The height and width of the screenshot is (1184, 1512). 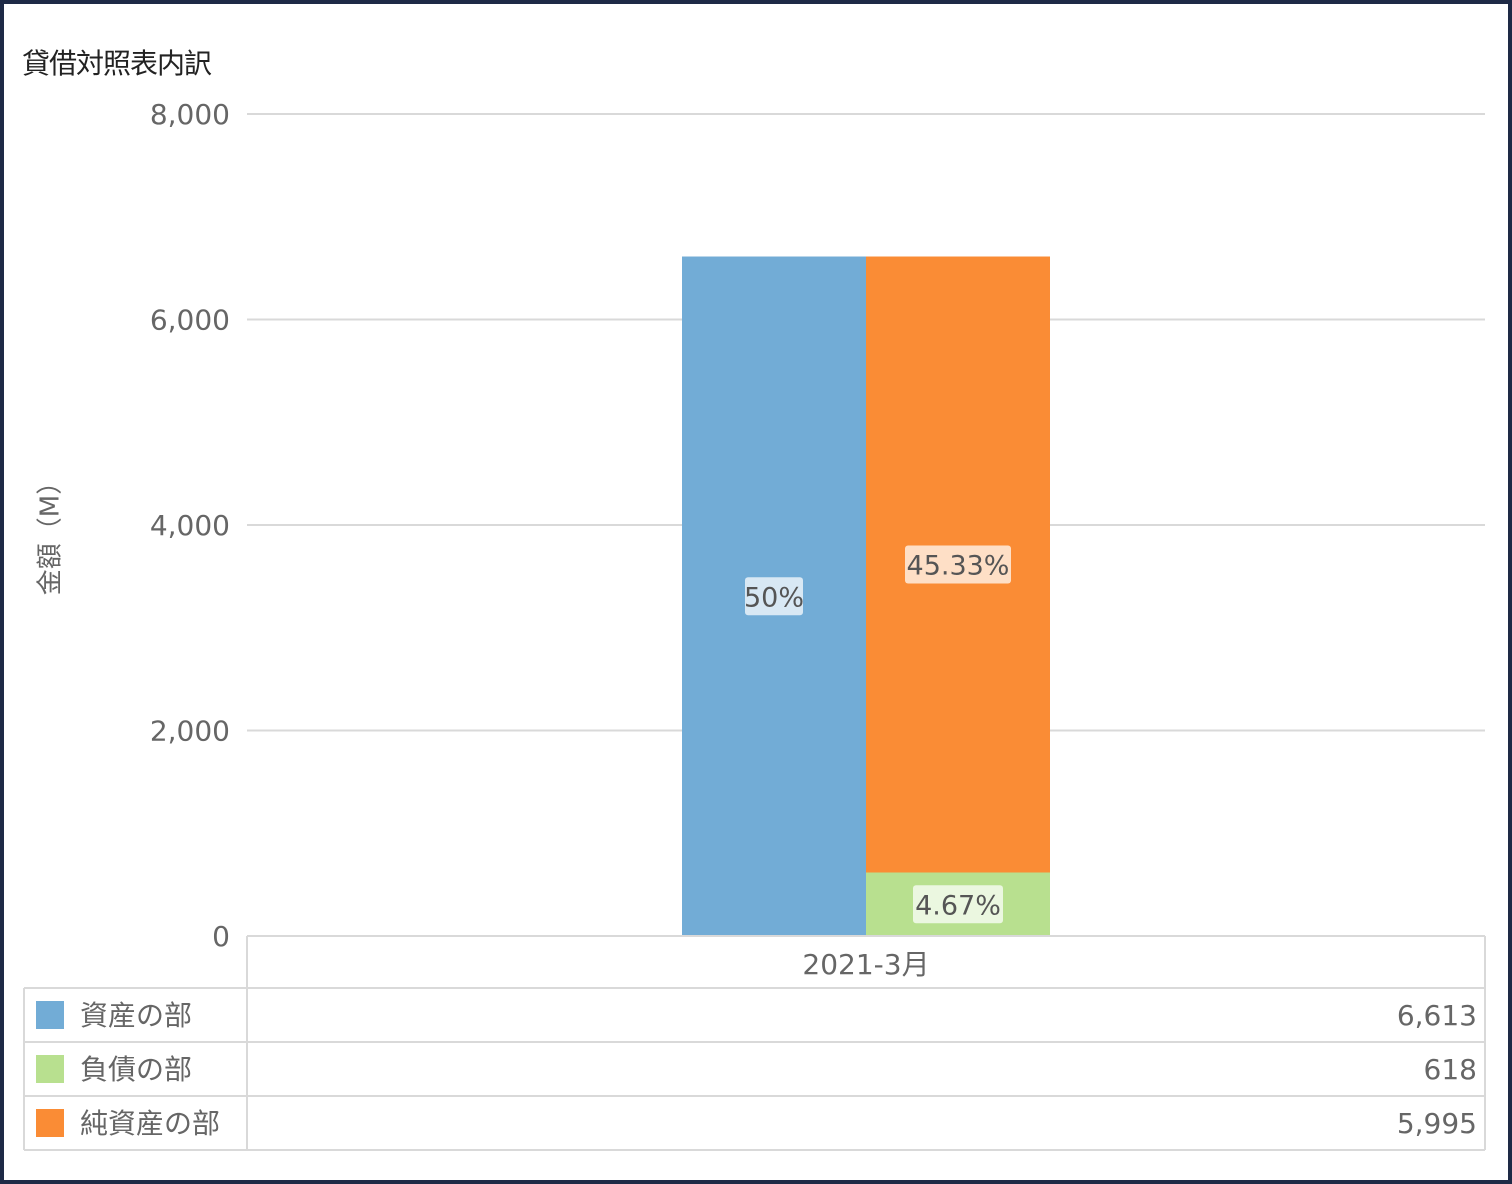 I want to click on data-label: 50%, so click(x=774, y=597).